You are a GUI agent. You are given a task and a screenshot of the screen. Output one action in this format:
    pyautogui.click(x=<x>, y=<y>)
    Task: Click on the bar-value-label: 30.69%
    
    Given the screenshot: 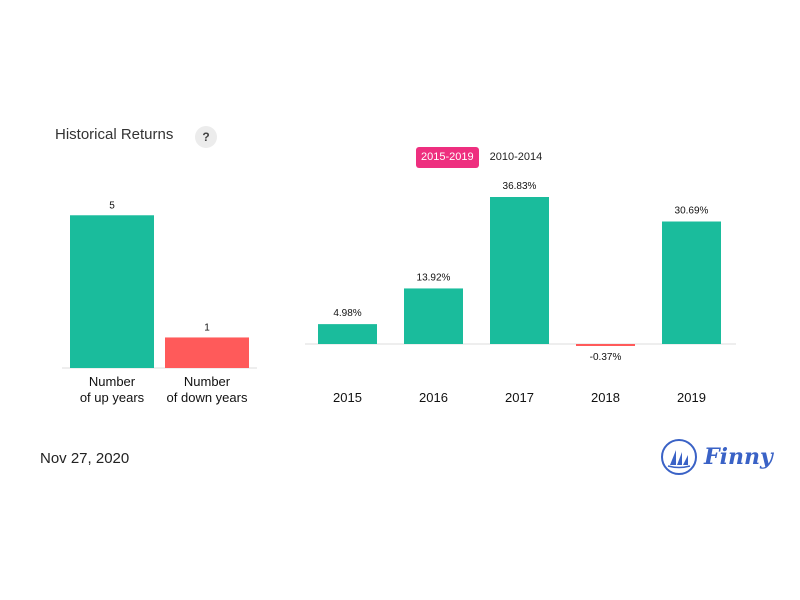 What is the action you would take?
    pyautogui.click(x=692, y=211)
    